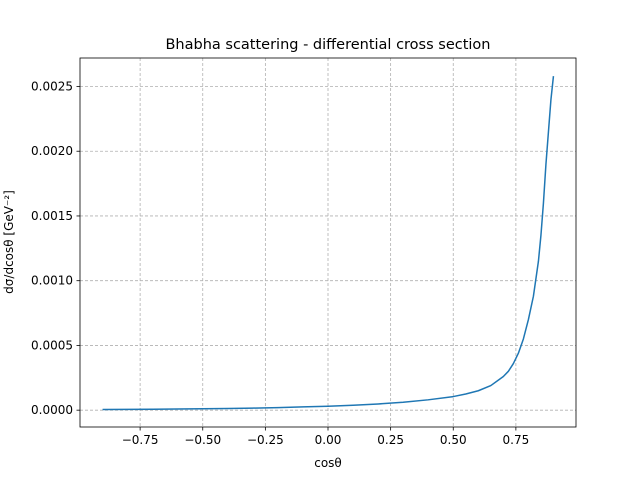 This screenshot has width=640, height=480. What do you see at coordinates (516, 440) in the screenshot?
I see `x-tick-label: 0.75` at bounding box center [516, 440].